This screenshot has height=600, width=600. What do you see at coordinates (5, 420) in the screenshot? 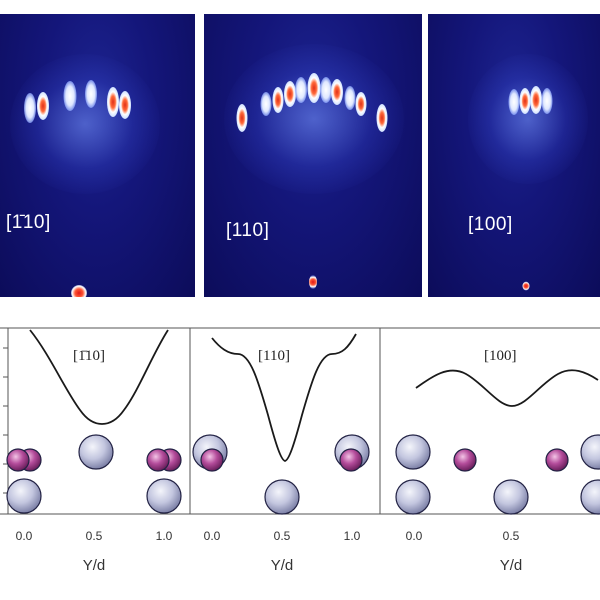
I see `y-ticks` at bounding box center [5, 420].